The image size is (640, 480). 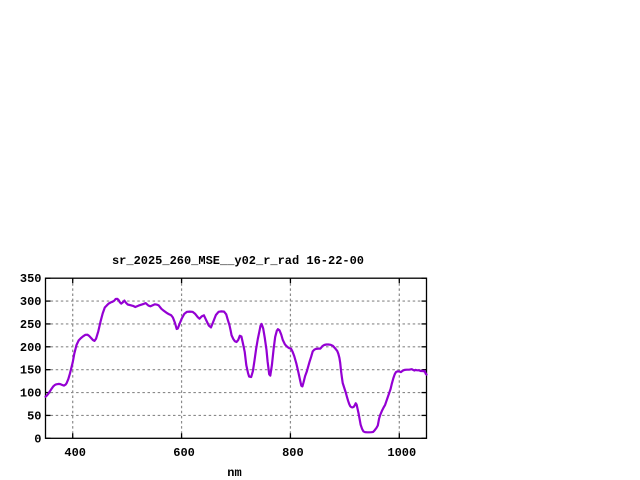 I want to click on svg-text: 100, so click(x=31, y=394).